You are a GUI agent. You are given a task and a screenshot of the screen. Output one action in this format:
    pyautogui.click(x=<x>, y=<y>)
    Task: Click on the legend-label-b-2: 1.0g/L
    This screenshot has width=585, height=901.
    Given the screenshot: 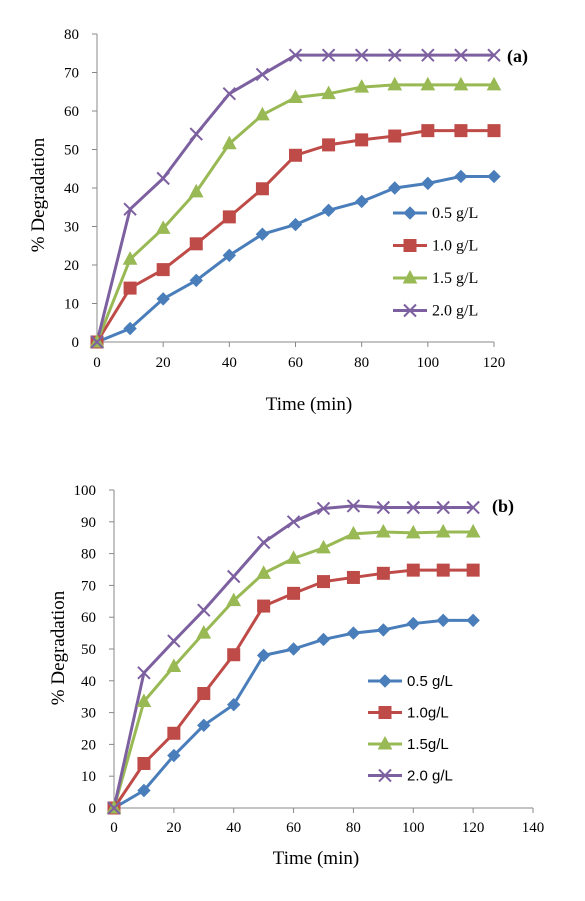 What is the action you would take?
    pyautogui.click(x=428, y=713)
    